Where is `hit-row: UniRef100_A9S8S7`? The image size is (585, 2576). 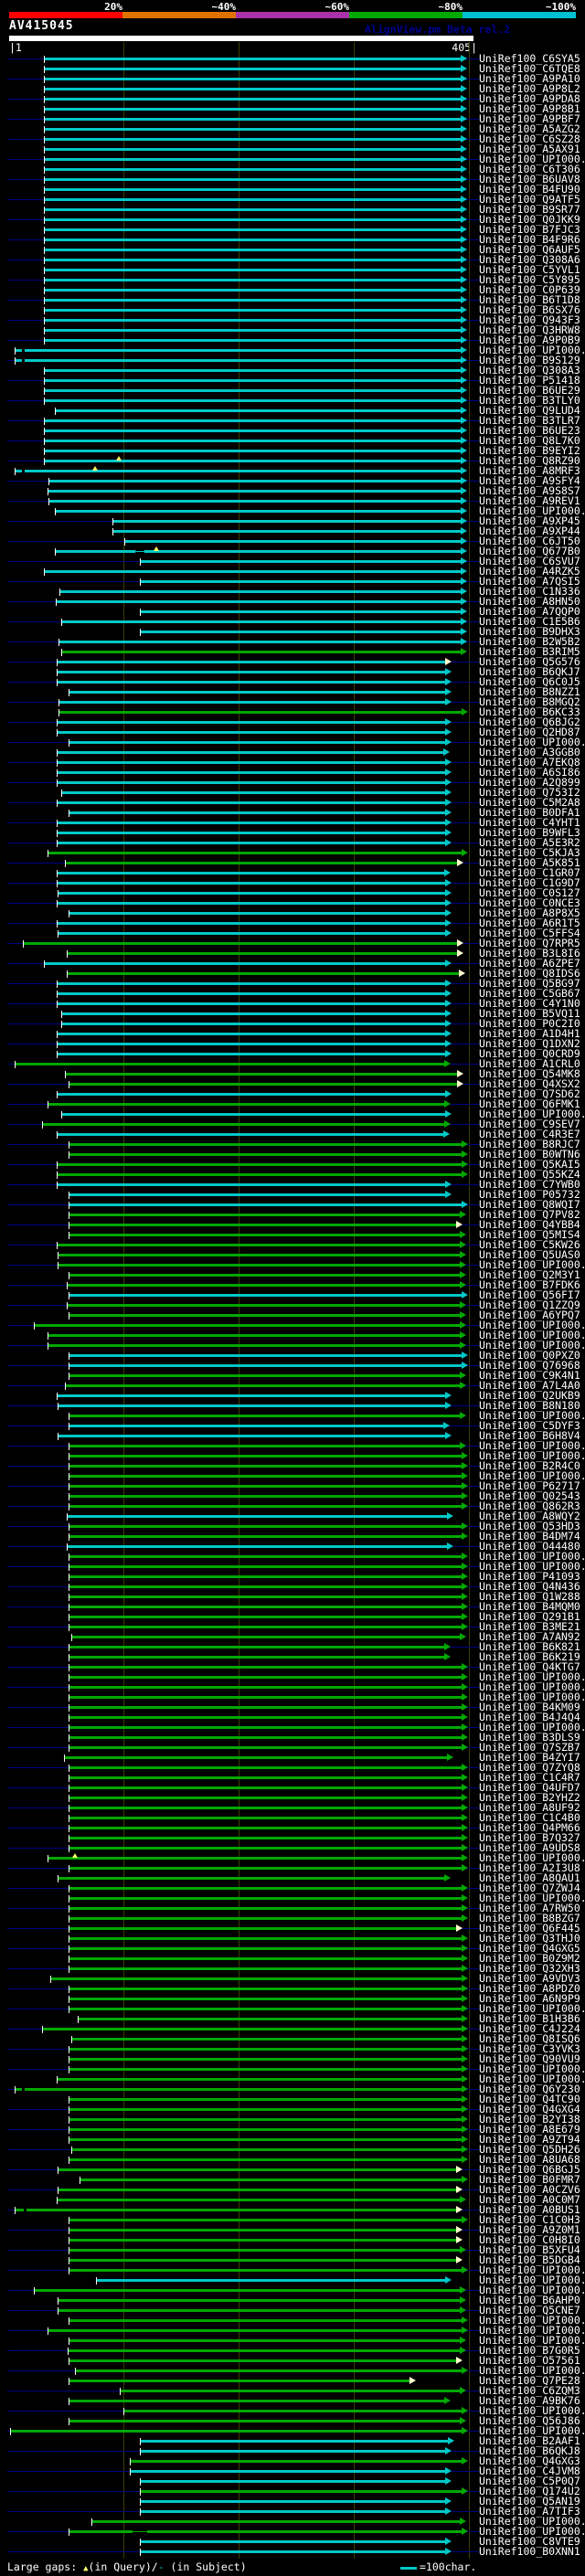
hit-row: UniRef100_A9S8S7 is located at coordinates (293, 490).